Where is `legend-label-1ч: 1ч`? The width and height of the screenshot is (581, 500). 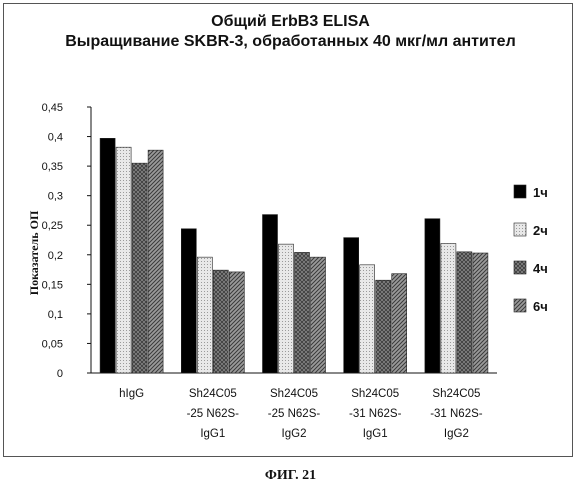 legend-label-1ч: 1ч is located at coordinates (540, 192).